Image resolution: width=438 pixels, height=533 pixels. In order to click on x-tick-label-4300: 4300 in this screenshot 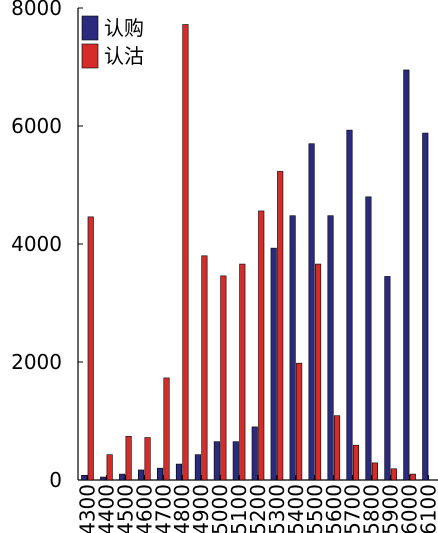, I will do `click(87, 508)`.